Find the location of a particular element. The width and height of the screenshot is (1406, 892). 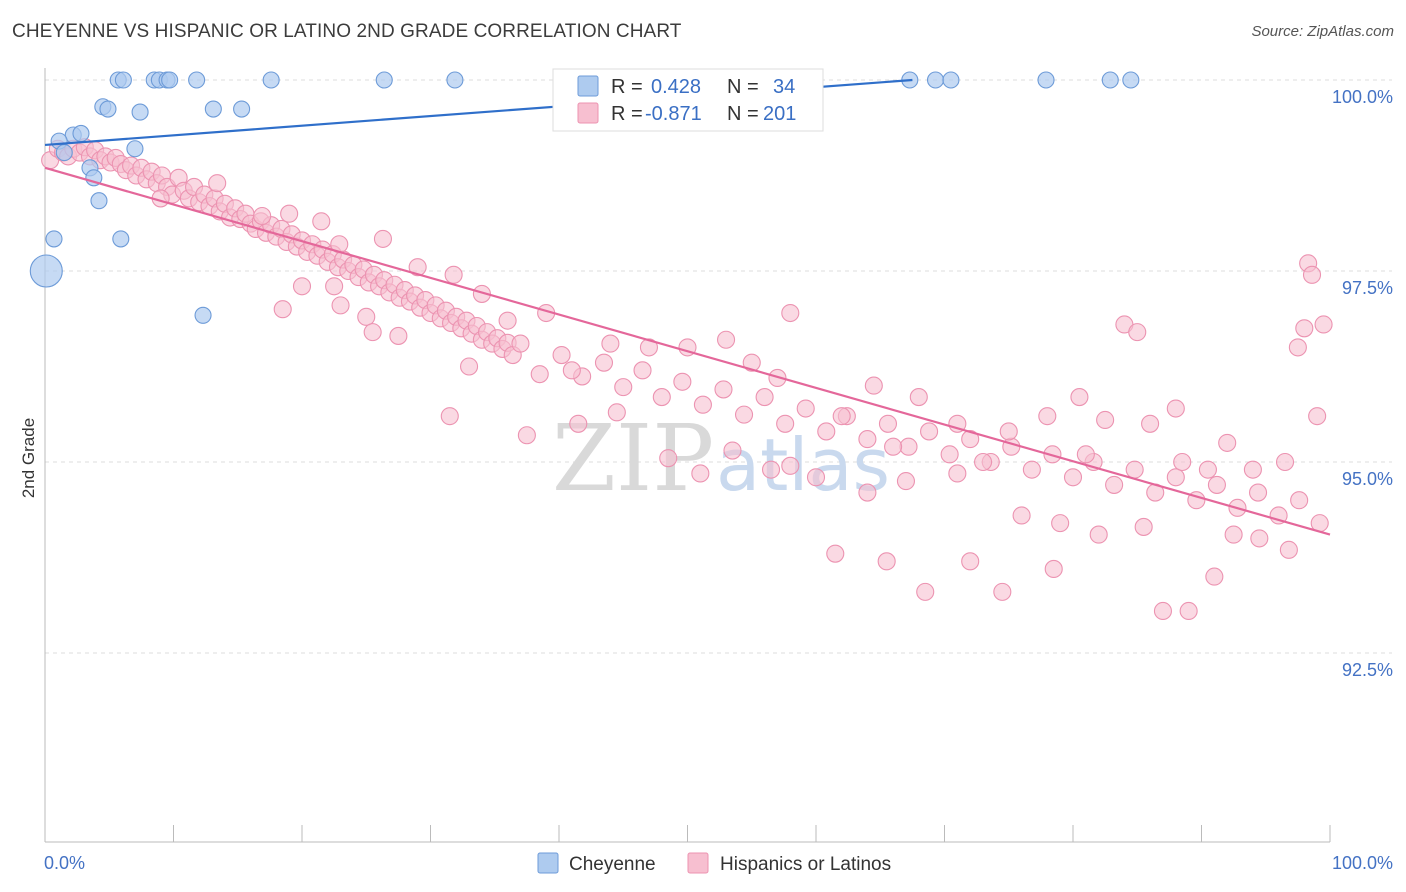

legend-n-label-2: N = is located at coordinates (743, 114).